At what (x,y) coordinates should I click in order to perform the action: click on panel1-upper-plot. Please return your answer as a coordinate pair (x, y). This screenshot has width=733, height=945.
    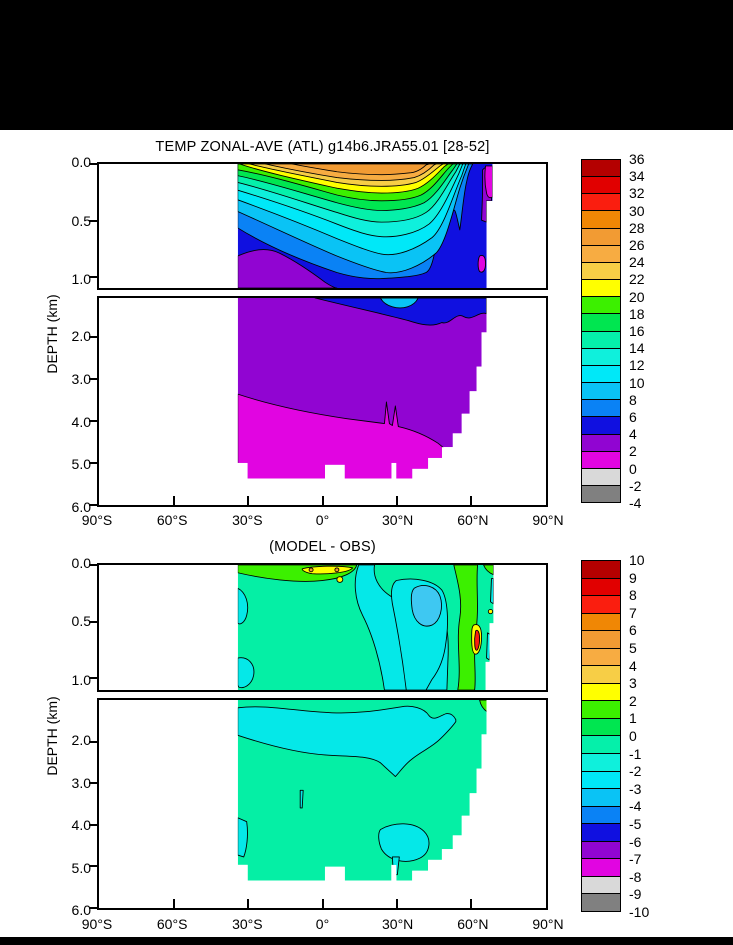
    Looking at the image, I should click on (318, 226).